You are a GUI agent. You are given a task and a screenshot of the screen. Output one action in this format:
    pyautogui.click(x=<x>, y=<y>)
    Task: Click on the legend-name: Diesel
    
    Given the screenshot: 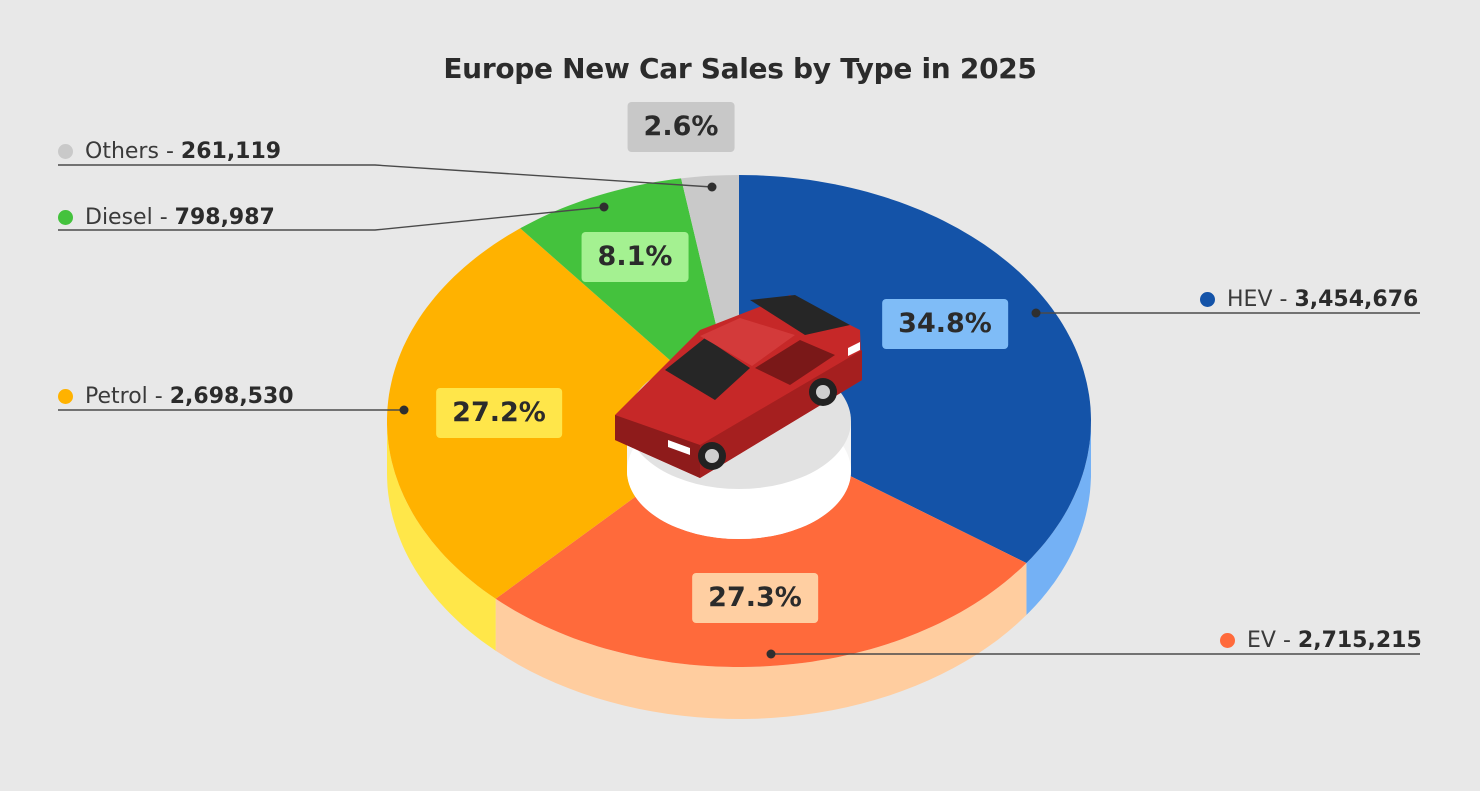 What is the action you would take?
    pyautogui.click(x=119, y=217)
    